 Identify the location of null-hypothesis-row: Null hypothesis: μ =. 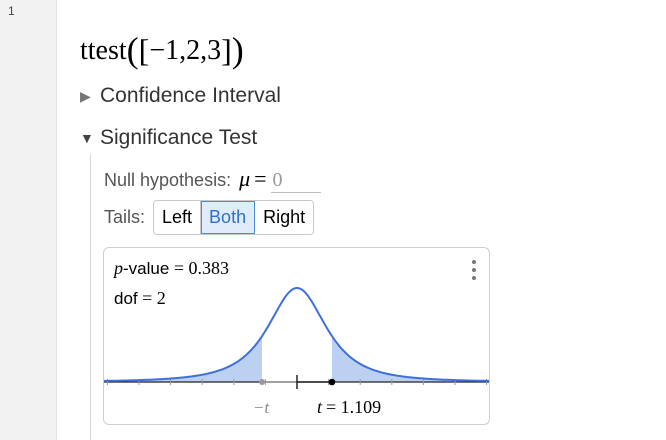
(212, 179).